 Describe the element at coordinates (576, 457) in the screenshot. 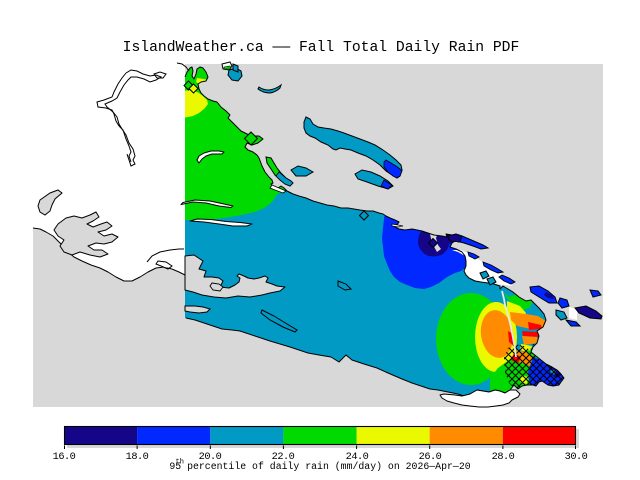

I see `svg-text: 30.0` at that location.